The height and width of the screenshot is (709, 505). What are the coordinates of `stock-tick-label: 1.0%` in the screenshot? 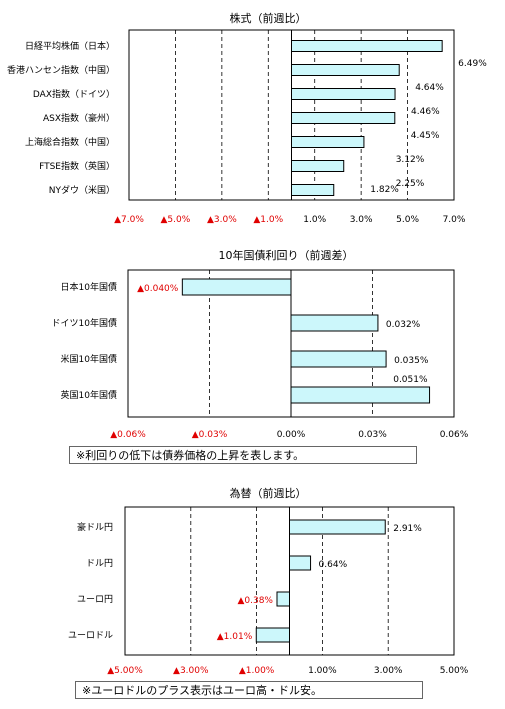 It's located at (314, 220).